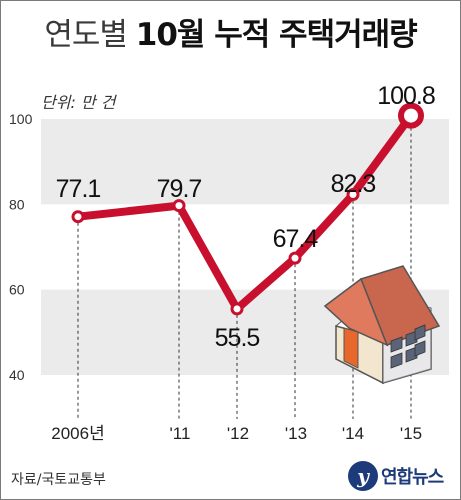  I want to click on house-icon, so click(382, 325).